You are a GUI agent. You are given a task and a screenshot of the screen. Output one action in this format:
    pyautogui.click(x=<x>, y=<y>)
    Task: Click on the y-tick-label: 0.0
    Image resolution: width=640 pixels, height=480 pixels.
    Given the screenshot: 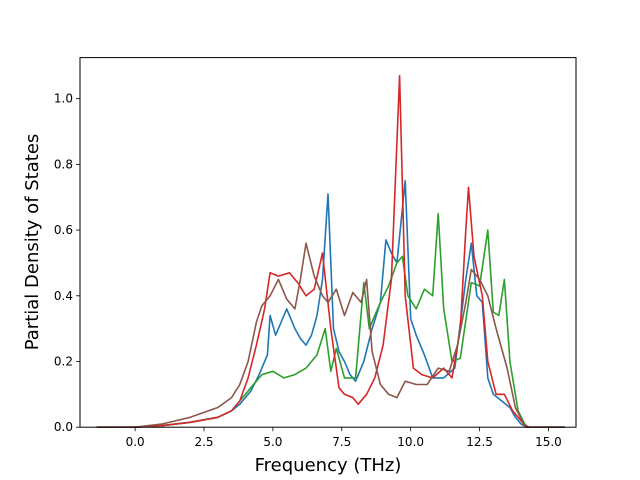 What is the action you would take?
    pyautogui.click(x=63, y=427)
    